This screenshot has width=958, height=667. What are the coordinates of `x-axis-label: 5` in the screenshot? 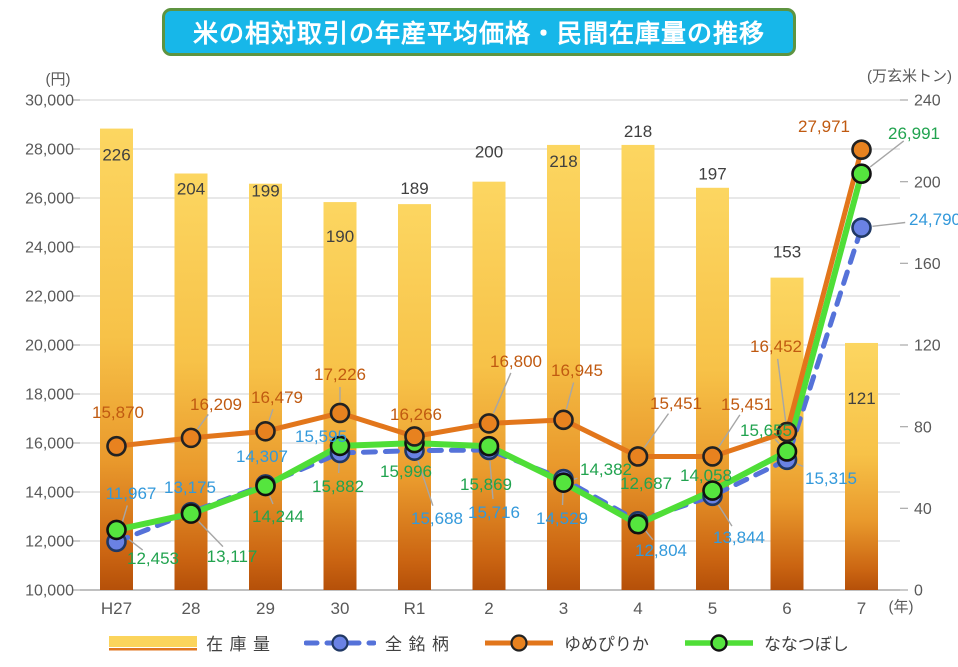 It's located at (712, 608).